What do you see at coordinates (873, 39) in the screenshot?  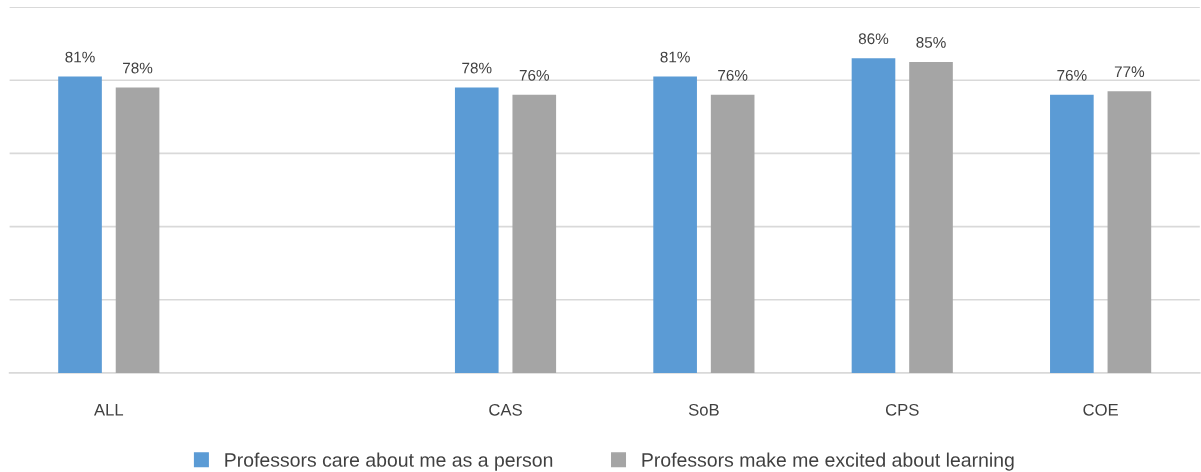 I see `data-label: 86%` at bounding box center [873, 39].